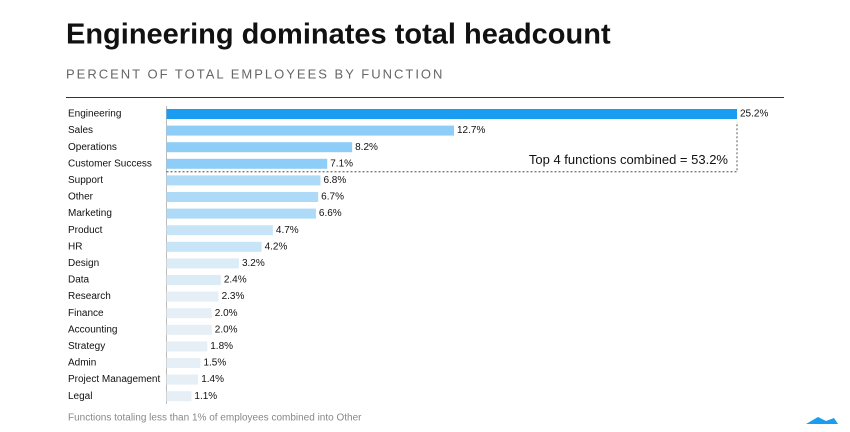  I want to click on y-tick-label: Admin, so click(82, 363).